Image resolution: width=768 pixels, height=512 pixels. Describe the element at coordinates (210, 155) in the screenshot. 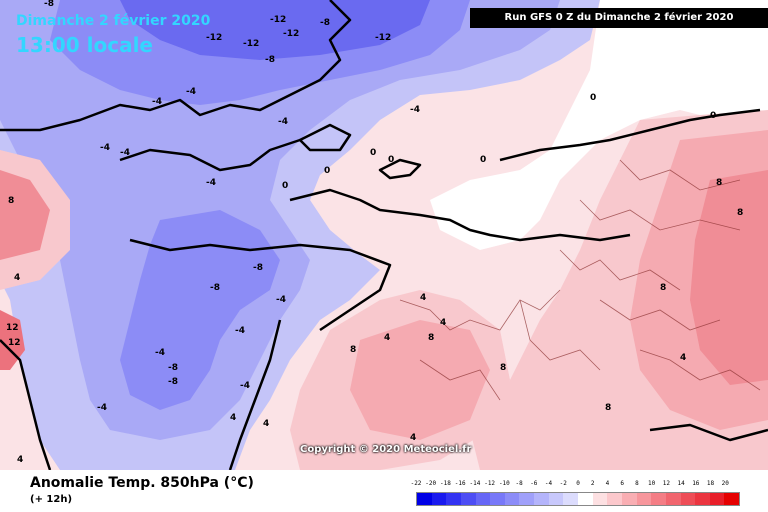

I see `greenland-east-coast` at that location.